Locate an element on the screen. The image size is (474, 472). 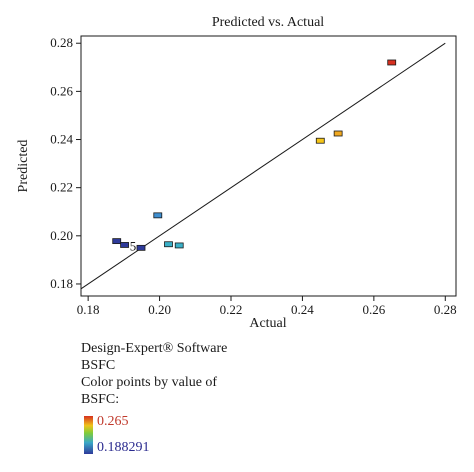
x-tick-label: 0.18 is located at coordinates (88, 309).